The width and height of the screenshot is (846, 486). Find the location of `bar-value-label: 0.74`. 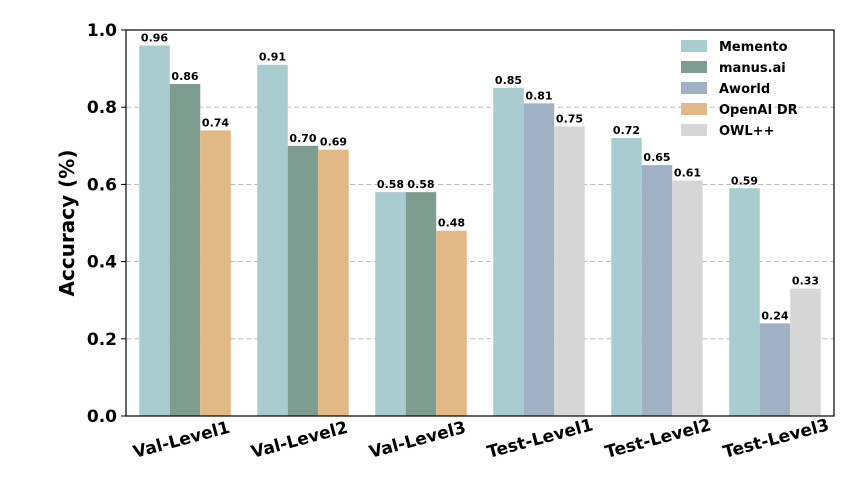

bar-value-label: 0.74 is located at coordinates (215, 122).